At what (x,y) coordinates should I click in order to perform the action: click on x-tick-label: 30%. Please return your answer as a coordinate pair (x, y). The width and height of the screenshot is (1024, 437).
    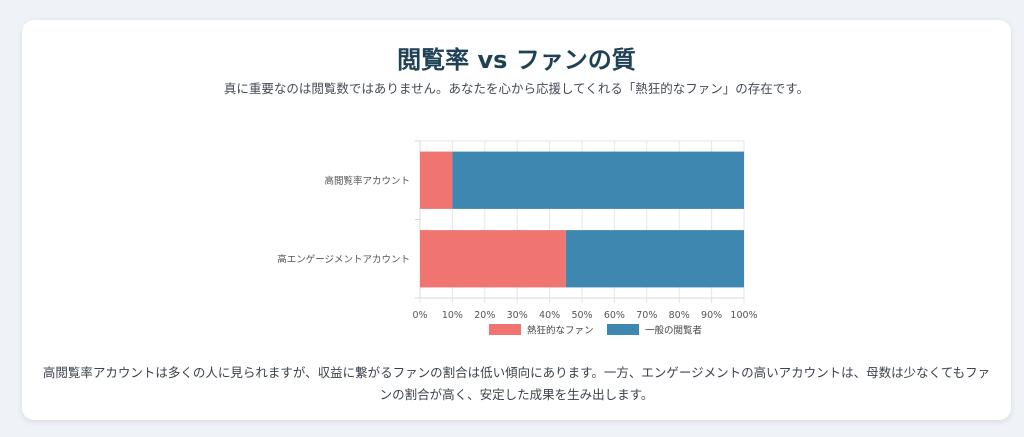
    Looking at the image, I should click on (517, 315).